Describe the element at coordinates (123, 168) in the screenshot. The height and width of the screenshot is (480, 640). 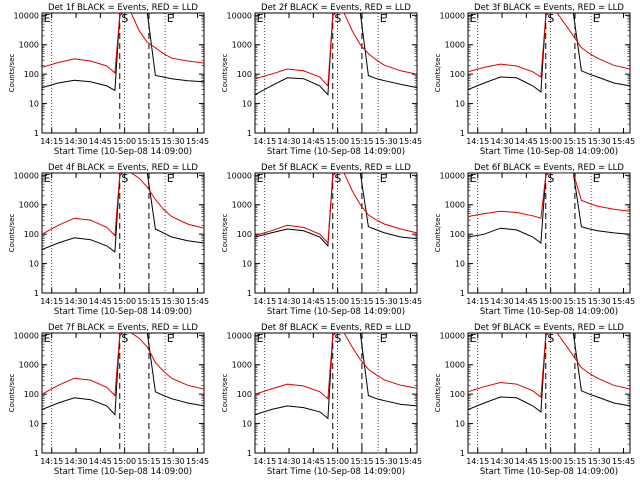
I see `panel-title: Det 4f BLACK = Events, RED = LLD` at that location.